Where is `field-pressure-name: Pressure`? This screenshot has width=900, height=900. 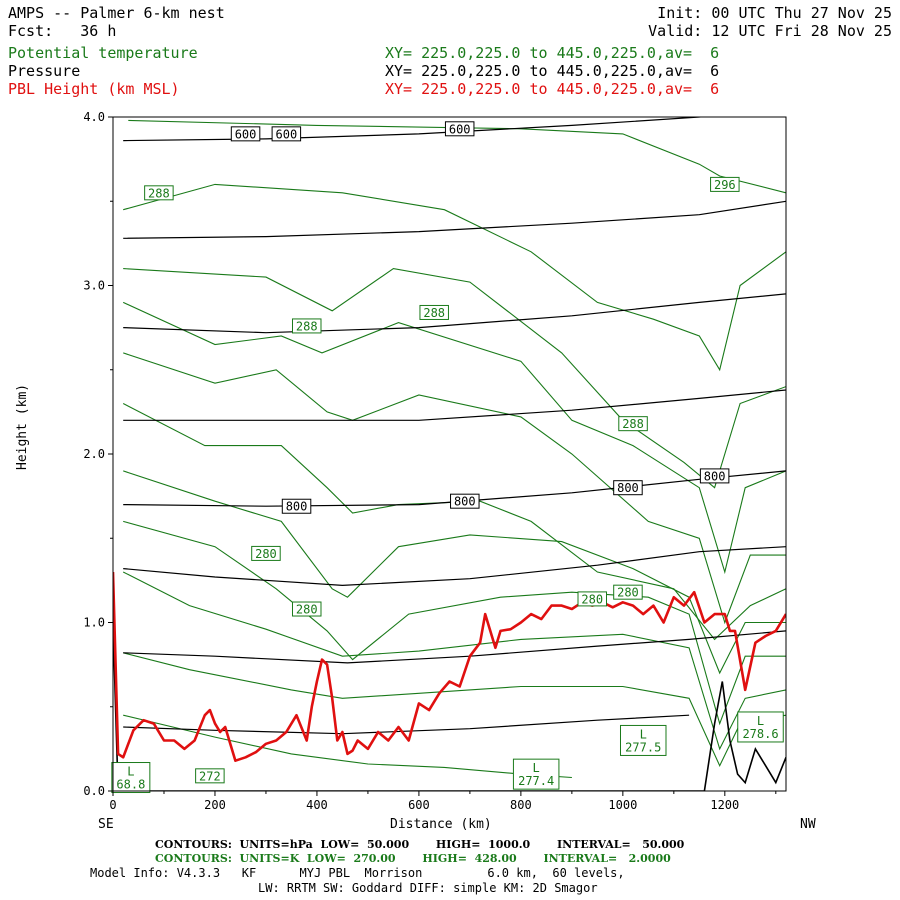
field-pressure-name: Pressure is located at coordinates (44, 71).